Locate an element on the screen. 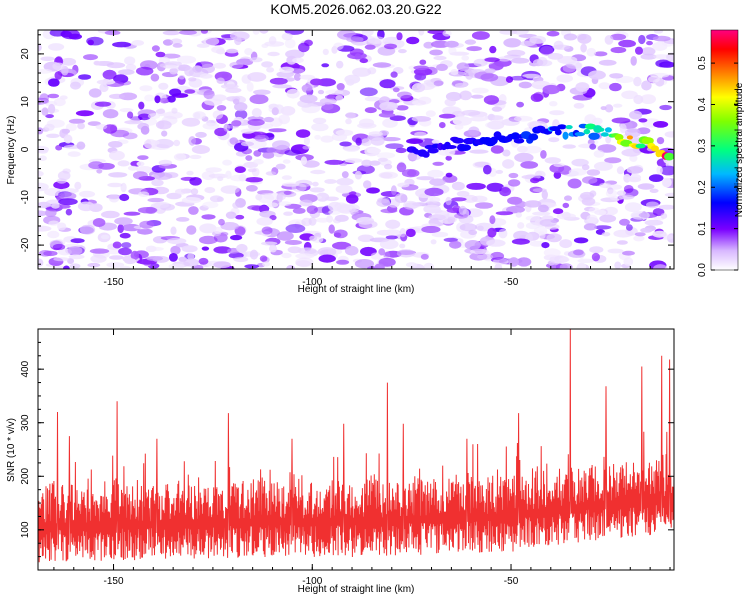 This screenshot has height=600, width=750. spectrogram-x-tick-label: -150 is located at coordinates (114, 282).